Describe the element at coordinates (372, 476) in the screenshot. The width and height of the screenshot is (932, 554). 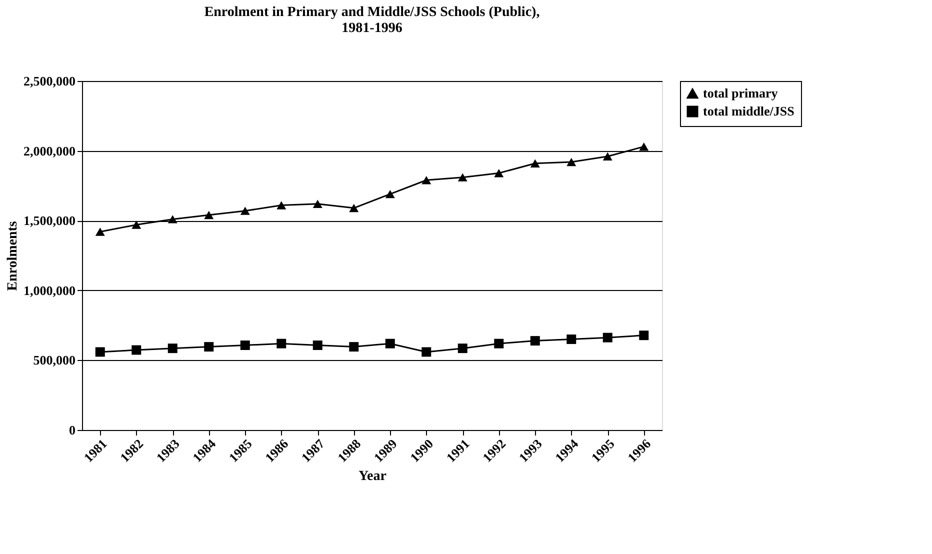
I see `x-axis-title: Year` at that location.